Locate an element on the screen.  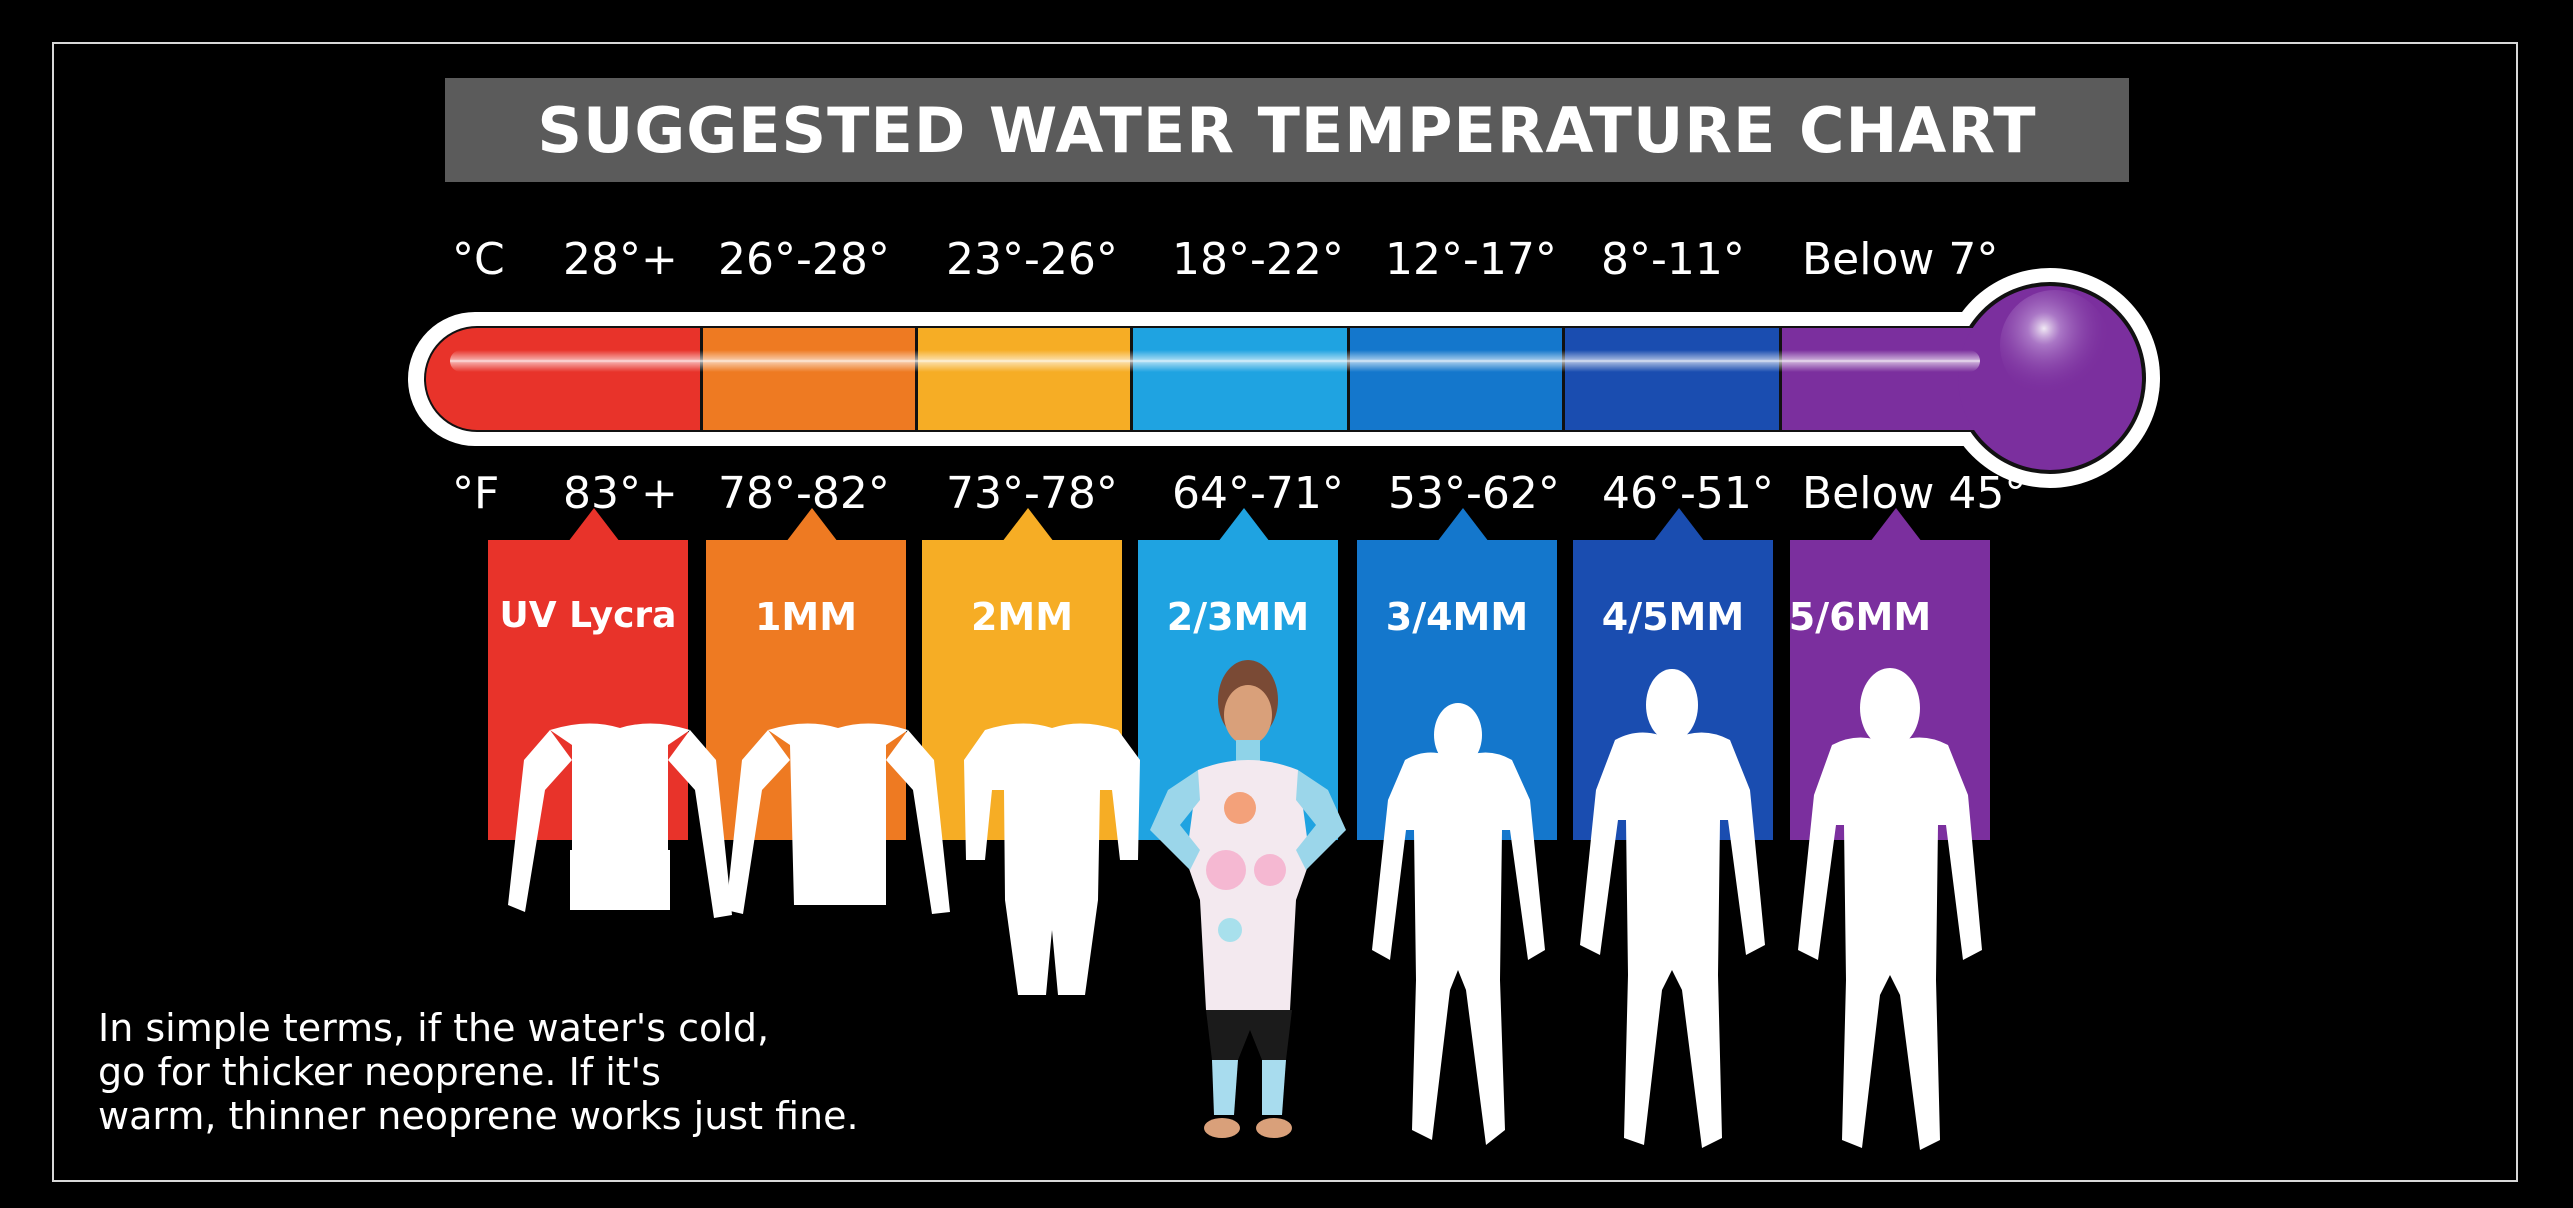
suit-label: UV Lycra is located at coordinates (588, 615).